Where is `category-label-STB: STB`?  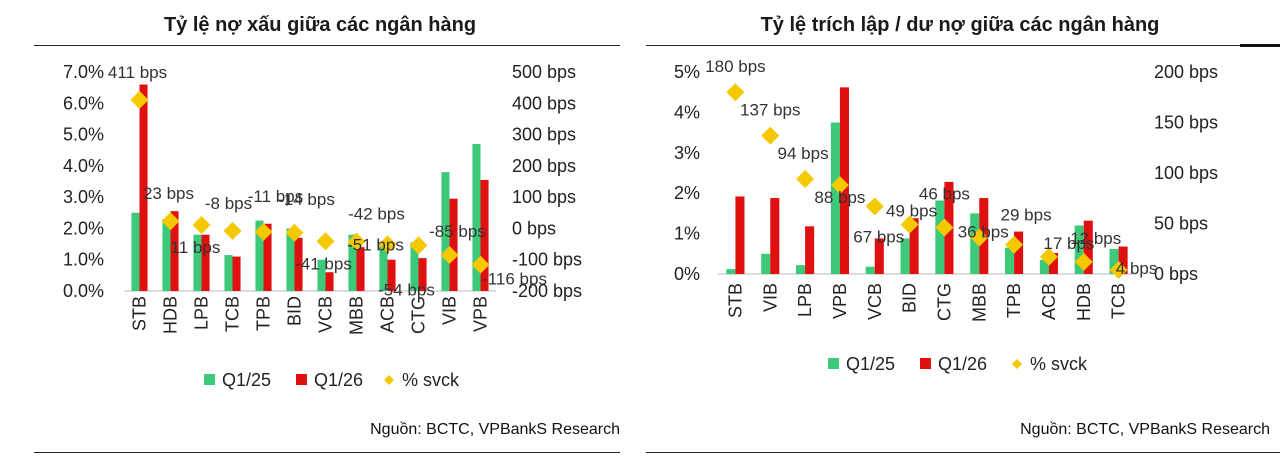 category-label-STB: STB is located at coordinates (735, 300).